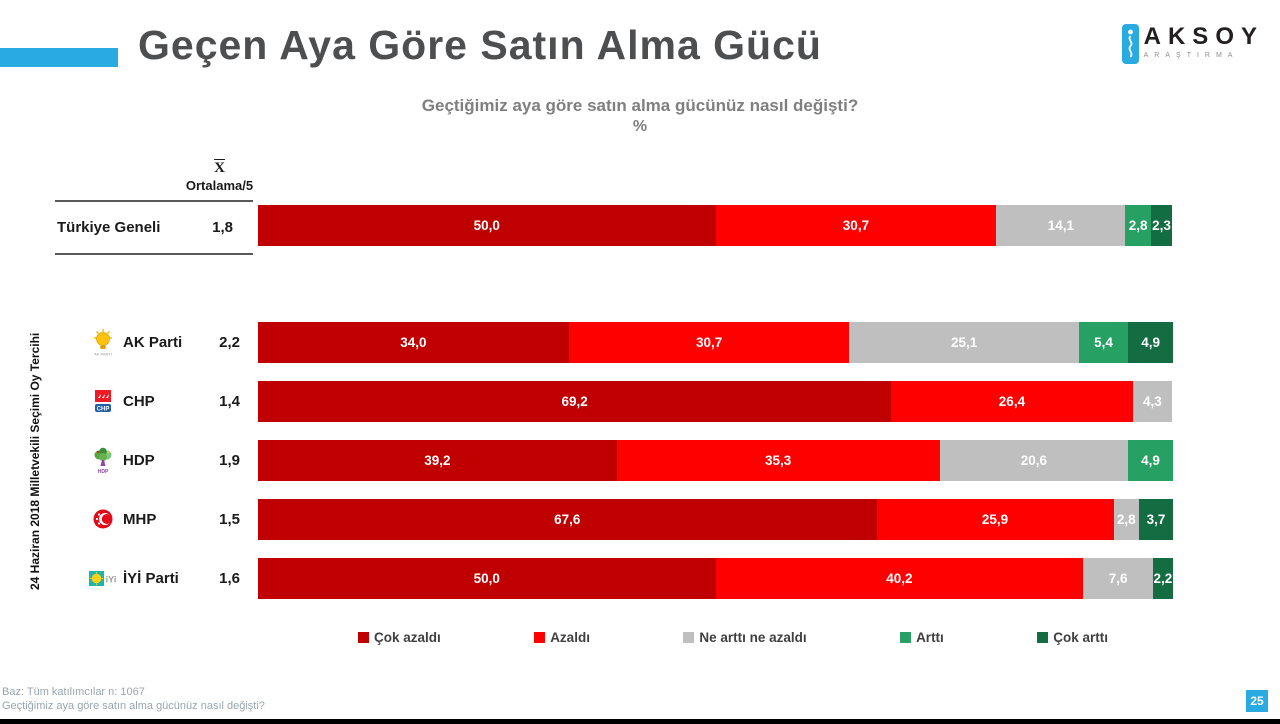 This screenshot has width=1280, height=724. Describe the element at coordinates (1103, 342) in the screenshot. I see `bar-segment: 5,4` at that location.